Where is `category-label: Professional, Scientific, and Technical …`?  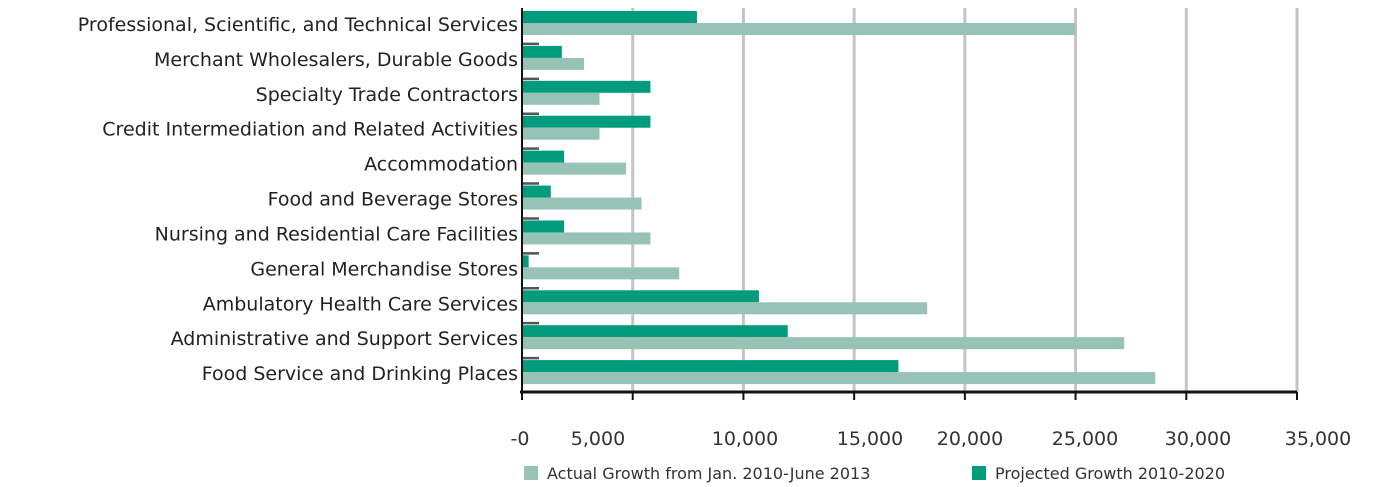 category-label: Professional, Scientific, and Technical … is located at coordinates (298, 25).